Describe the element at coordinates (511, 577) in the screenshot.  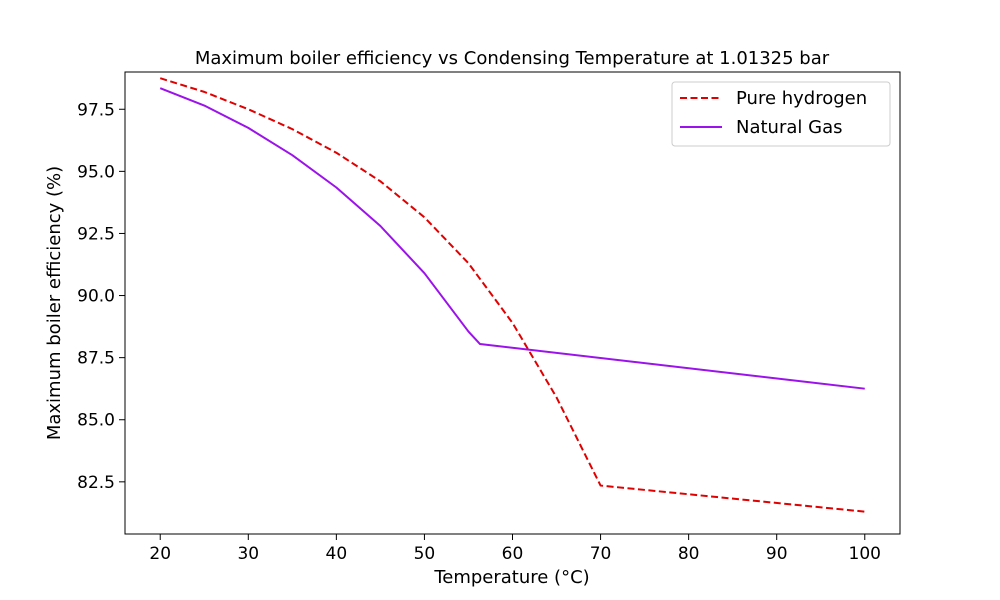
I see `x-axis-label: Temperature (°C)` at that location.